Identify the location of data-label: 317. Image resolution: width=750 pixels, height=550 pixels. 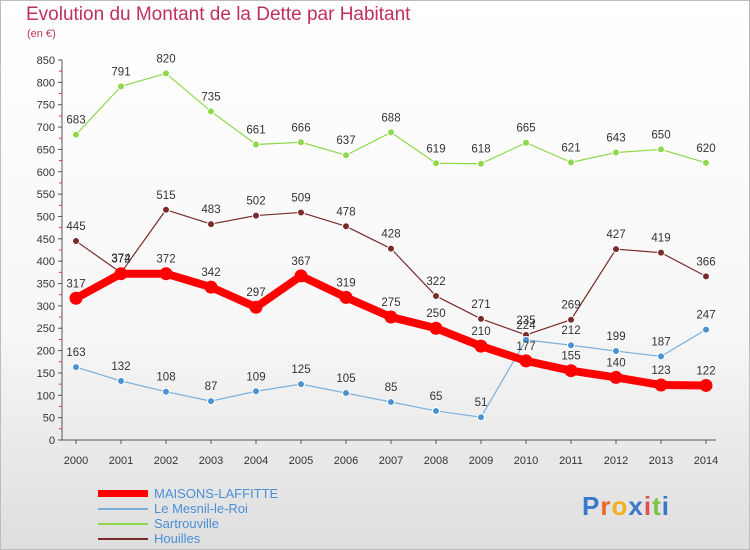
(75, 284).